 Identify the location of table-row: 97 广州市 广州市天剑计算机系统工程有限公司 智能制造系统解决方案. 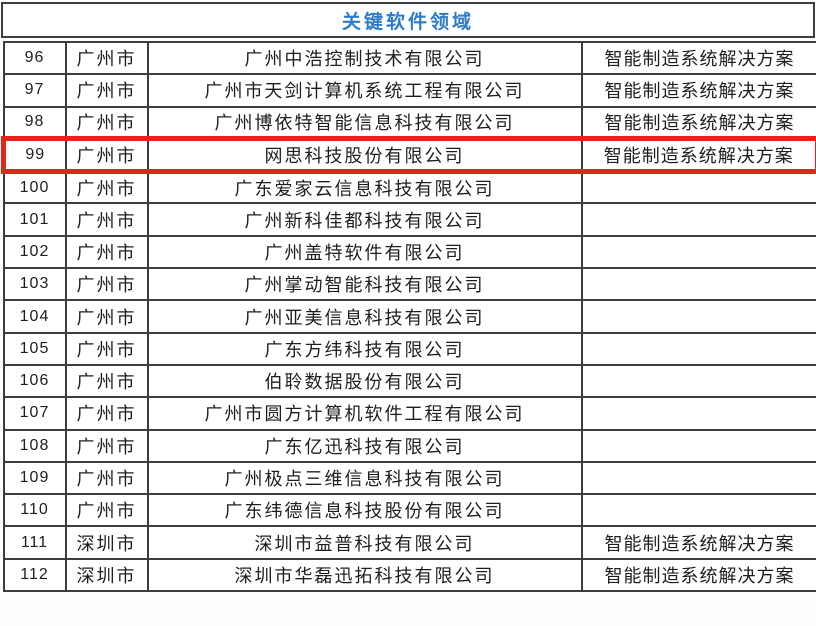
(409, 90).